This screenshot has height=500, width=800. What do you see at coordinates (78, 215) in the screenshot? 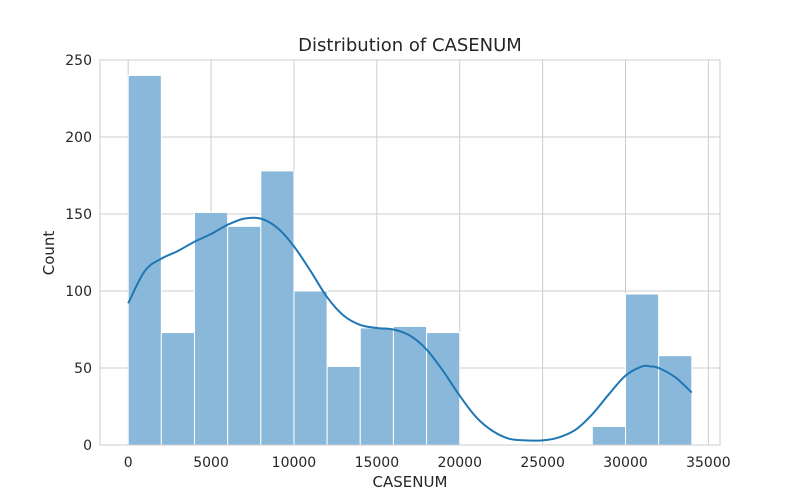
I see `y-tick-label: 150` at bounding box center [78, 215].